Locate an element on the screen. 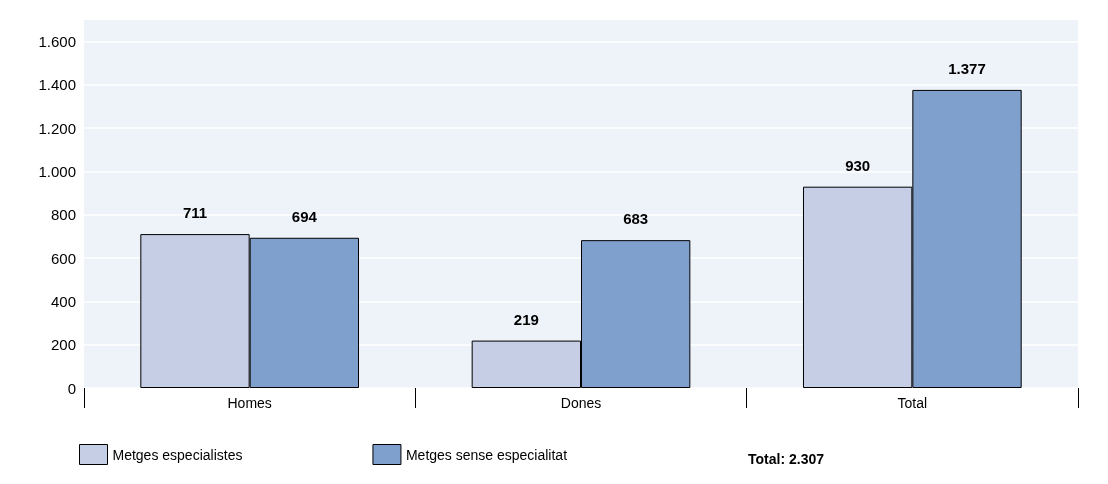 Image resolution: width=1108 pixels, height=484 pixels. data-label: 1.377 is located at coordinates (967, 68).